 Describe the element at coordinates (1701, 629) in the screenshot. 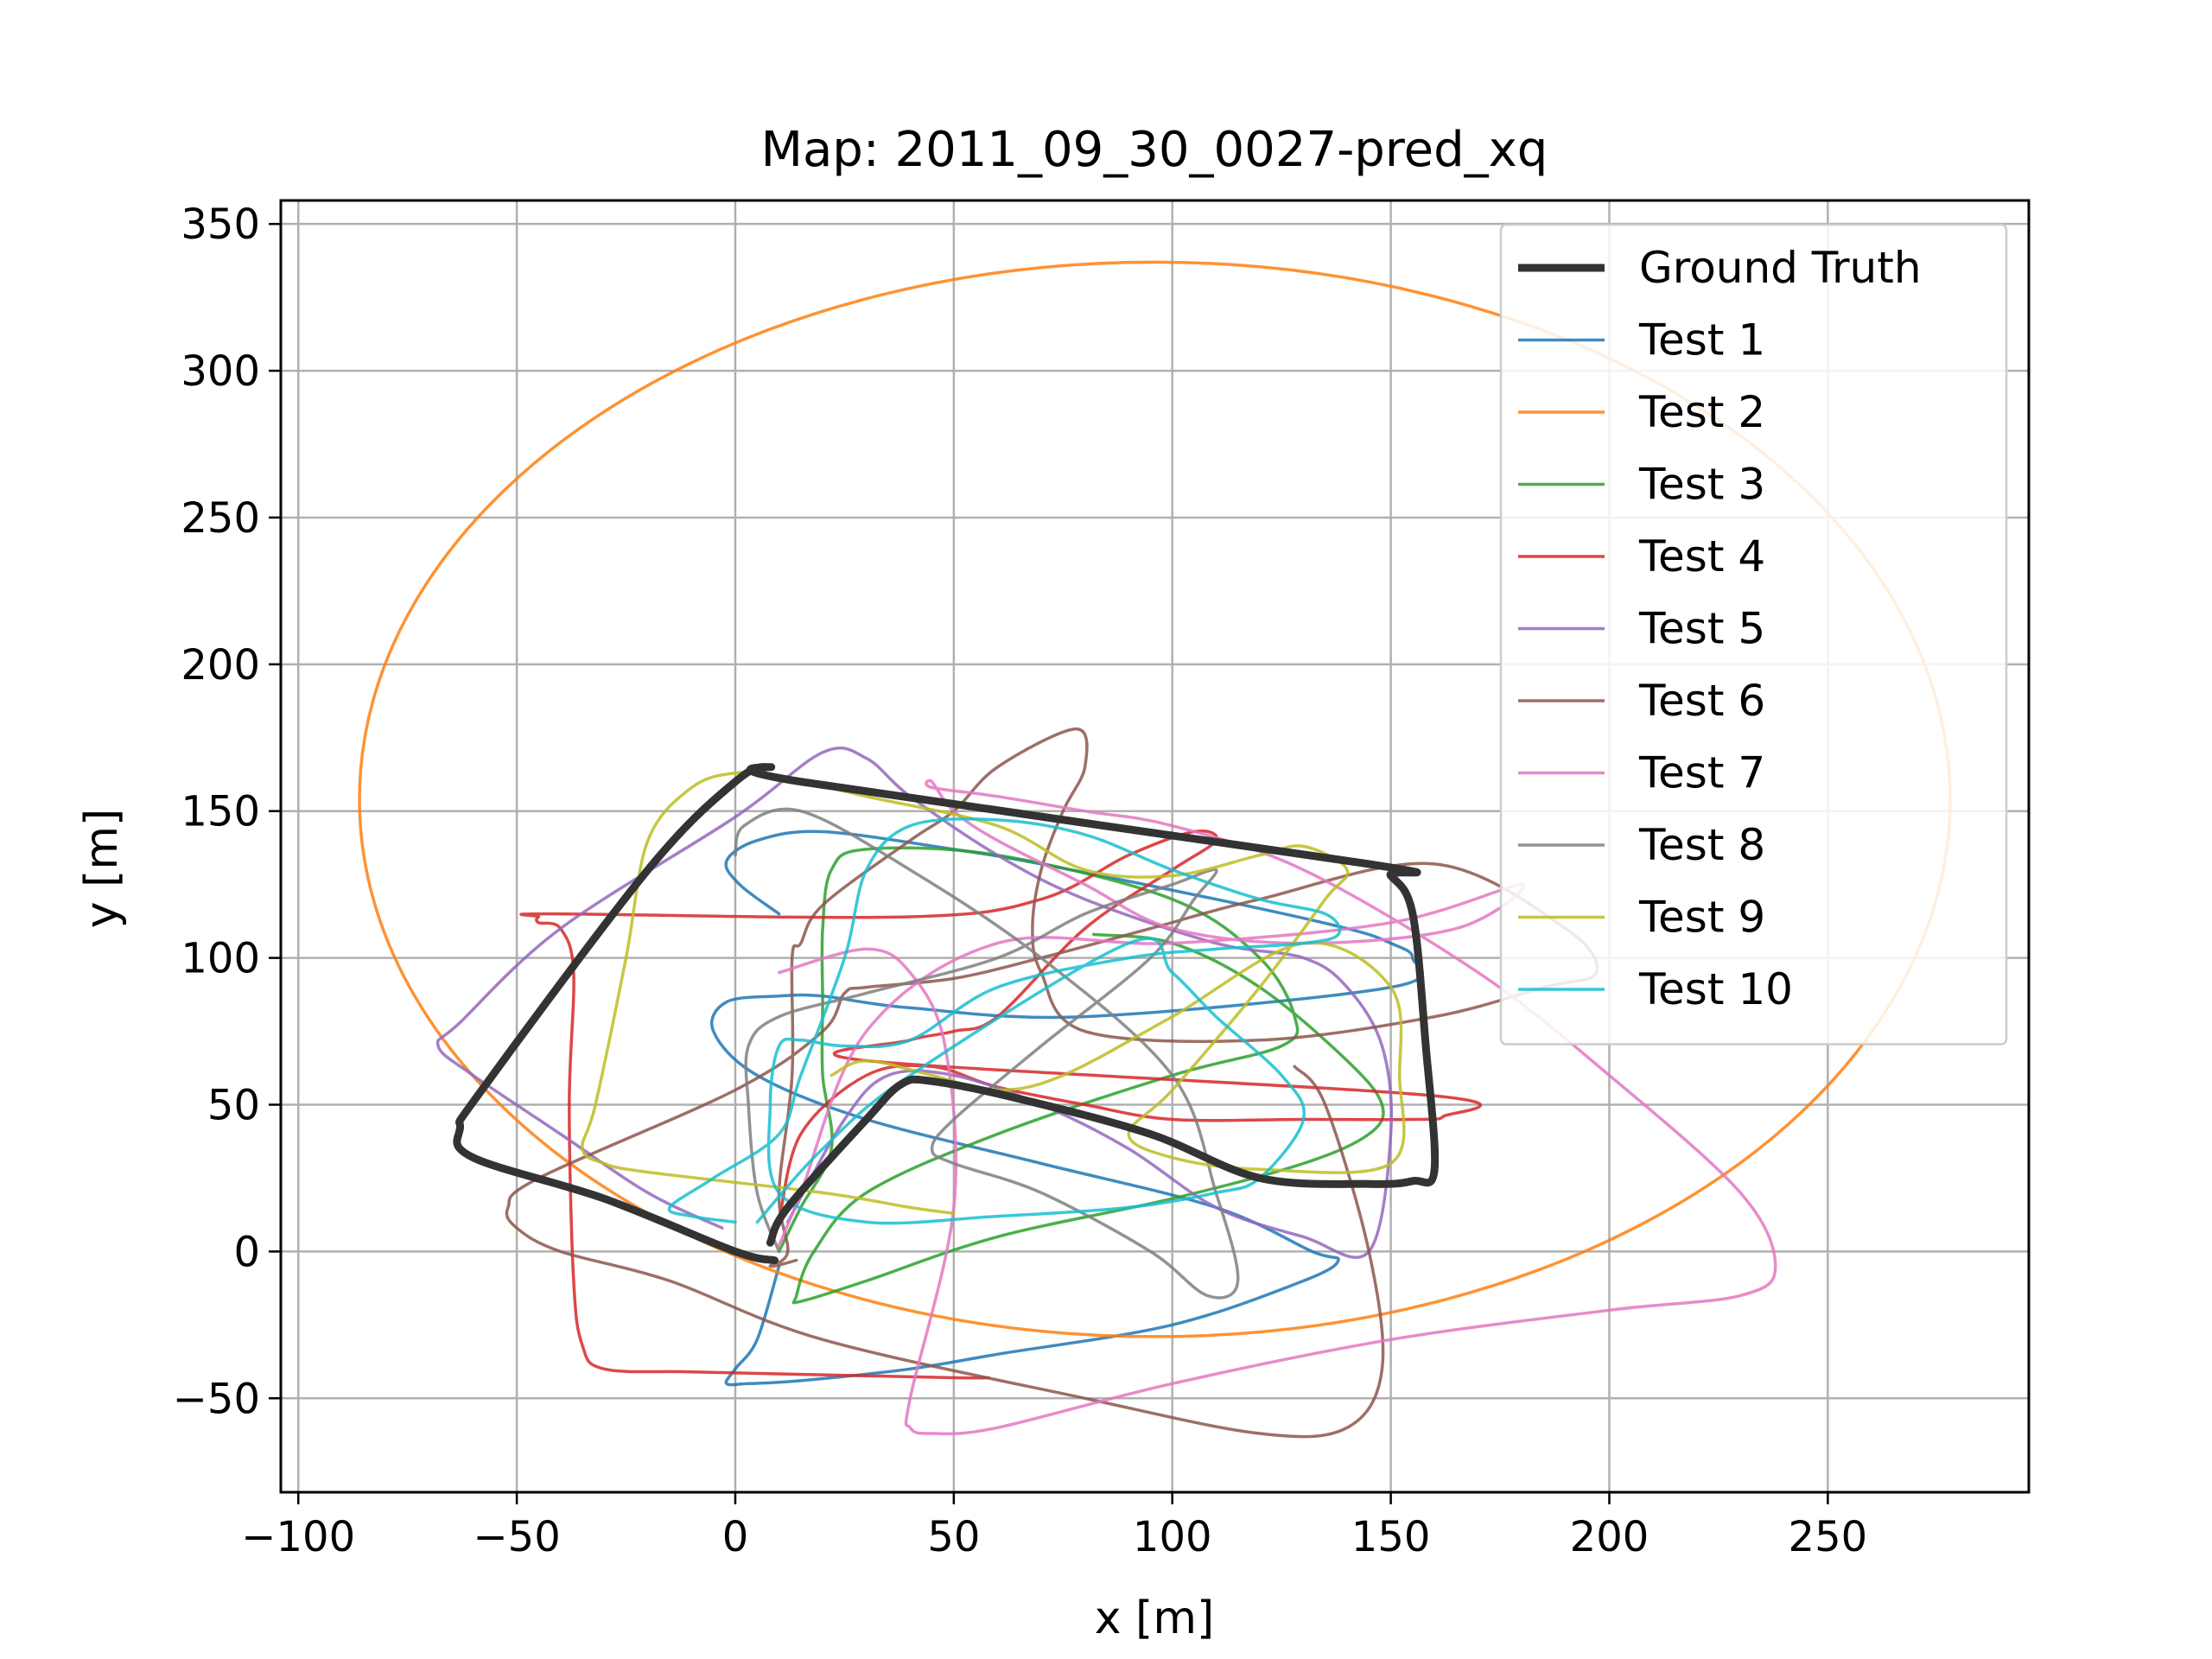

I see `legend-label: Test 5` at that location.